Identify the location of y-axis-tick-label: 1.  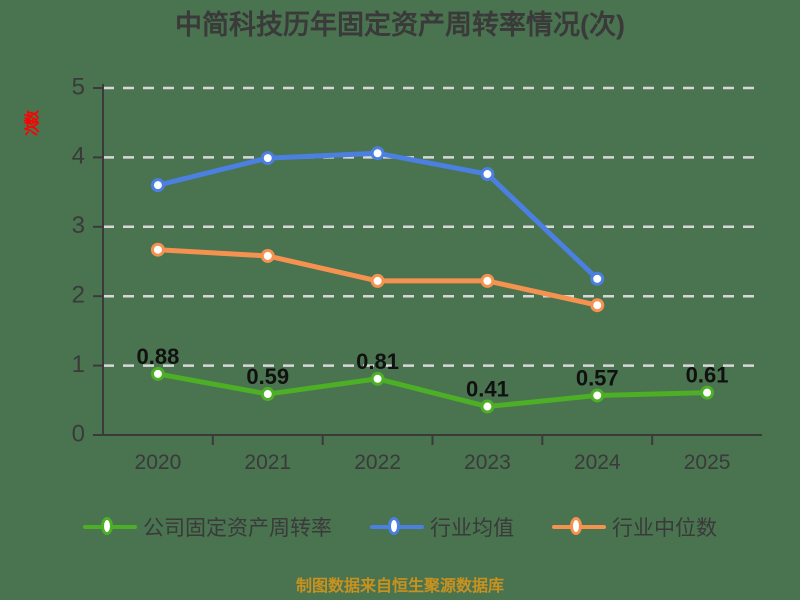
(78, 364).